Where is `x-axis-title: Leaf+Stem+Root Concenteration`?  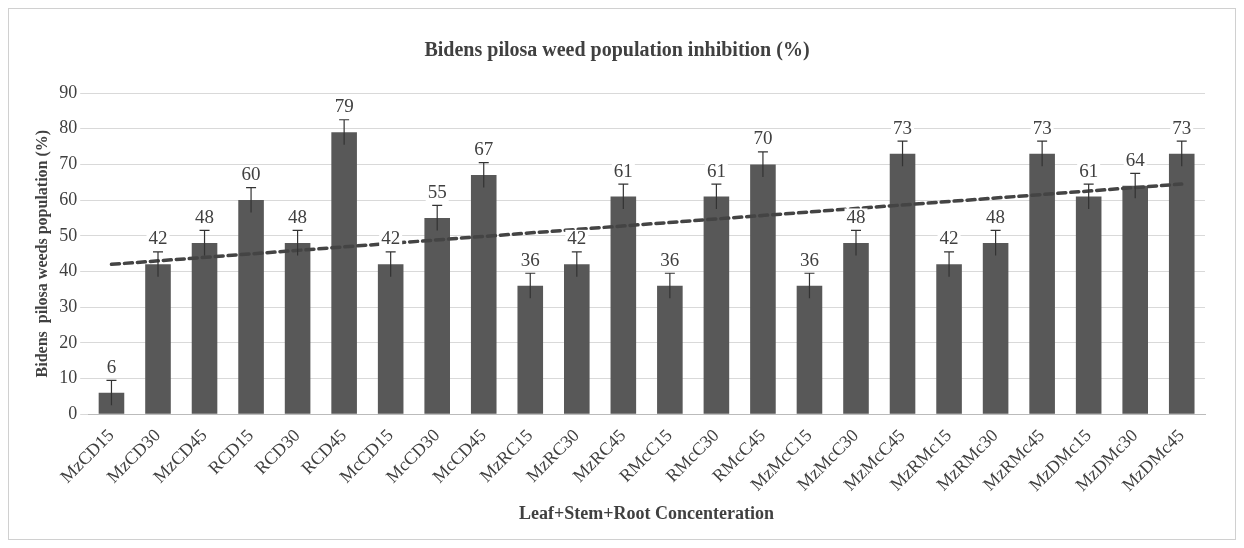
x-axis-title: Leaf+Stem+Root Concenteration is located at coordinates (647, 512).